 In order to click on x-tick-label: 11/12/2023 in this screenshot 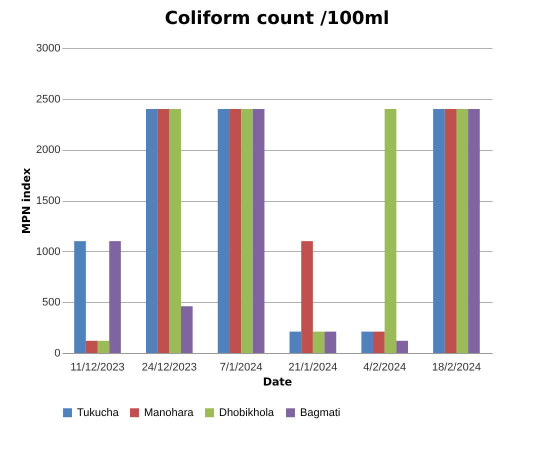, I will do `click(97, 368)`.